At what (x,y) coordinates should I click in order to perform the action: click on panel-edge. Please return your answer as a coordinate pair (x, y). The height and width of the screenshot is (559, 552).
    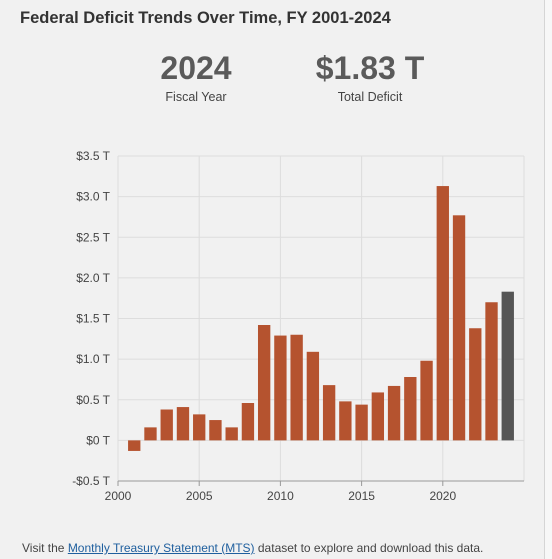
    Looking at the image, I should click on (548, 279).